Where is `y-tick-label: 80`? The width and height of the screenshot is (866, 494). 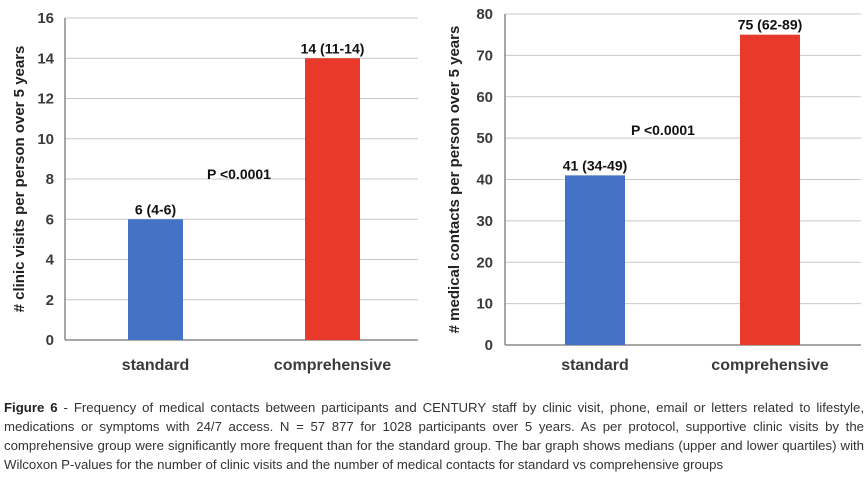
y-tick-label: 80 is located at coordinates (484, 14).